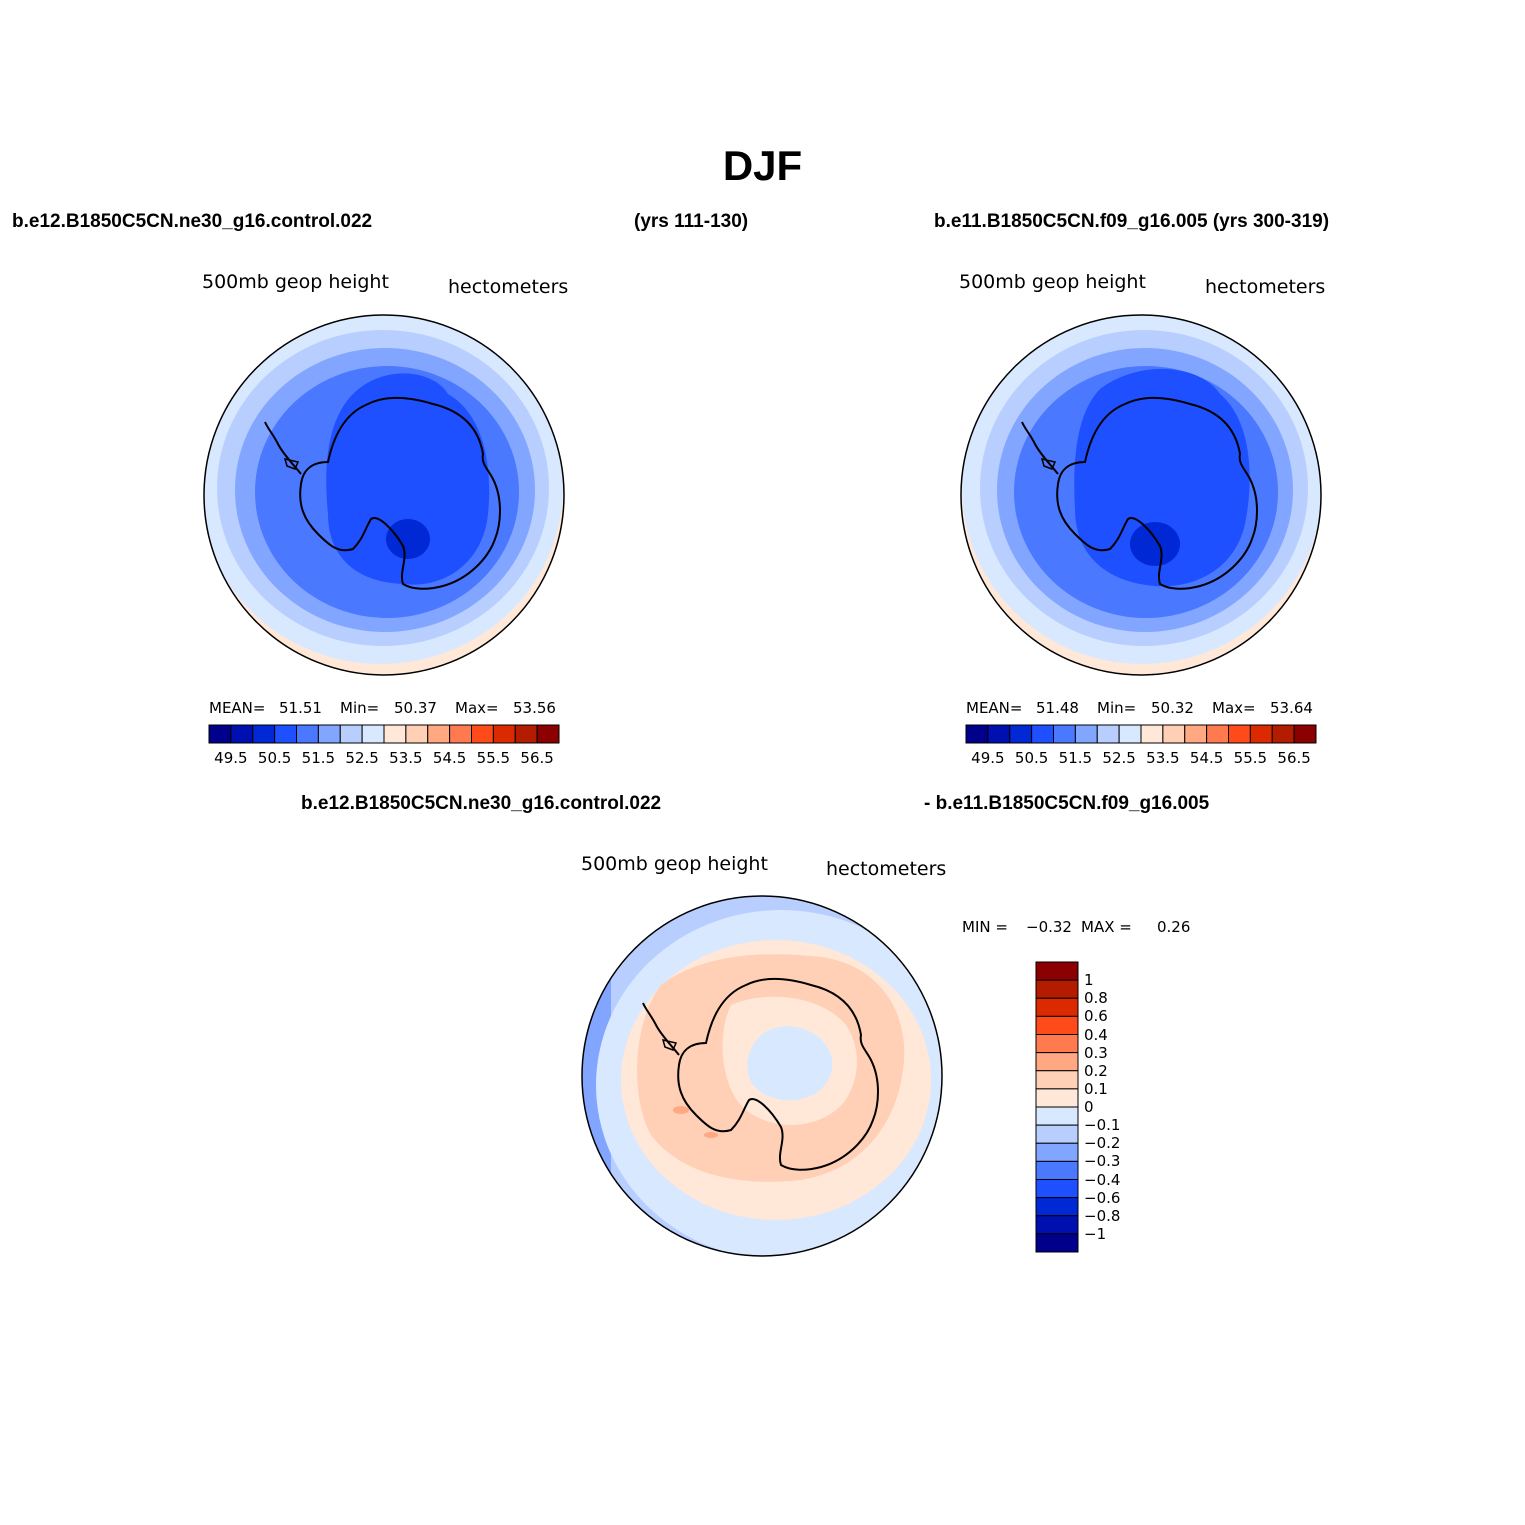  What do you see at coordinates (1106, 927) in the screenshot?
I see `diff-max-label: MAX =` at bounding box center [1106, 927].